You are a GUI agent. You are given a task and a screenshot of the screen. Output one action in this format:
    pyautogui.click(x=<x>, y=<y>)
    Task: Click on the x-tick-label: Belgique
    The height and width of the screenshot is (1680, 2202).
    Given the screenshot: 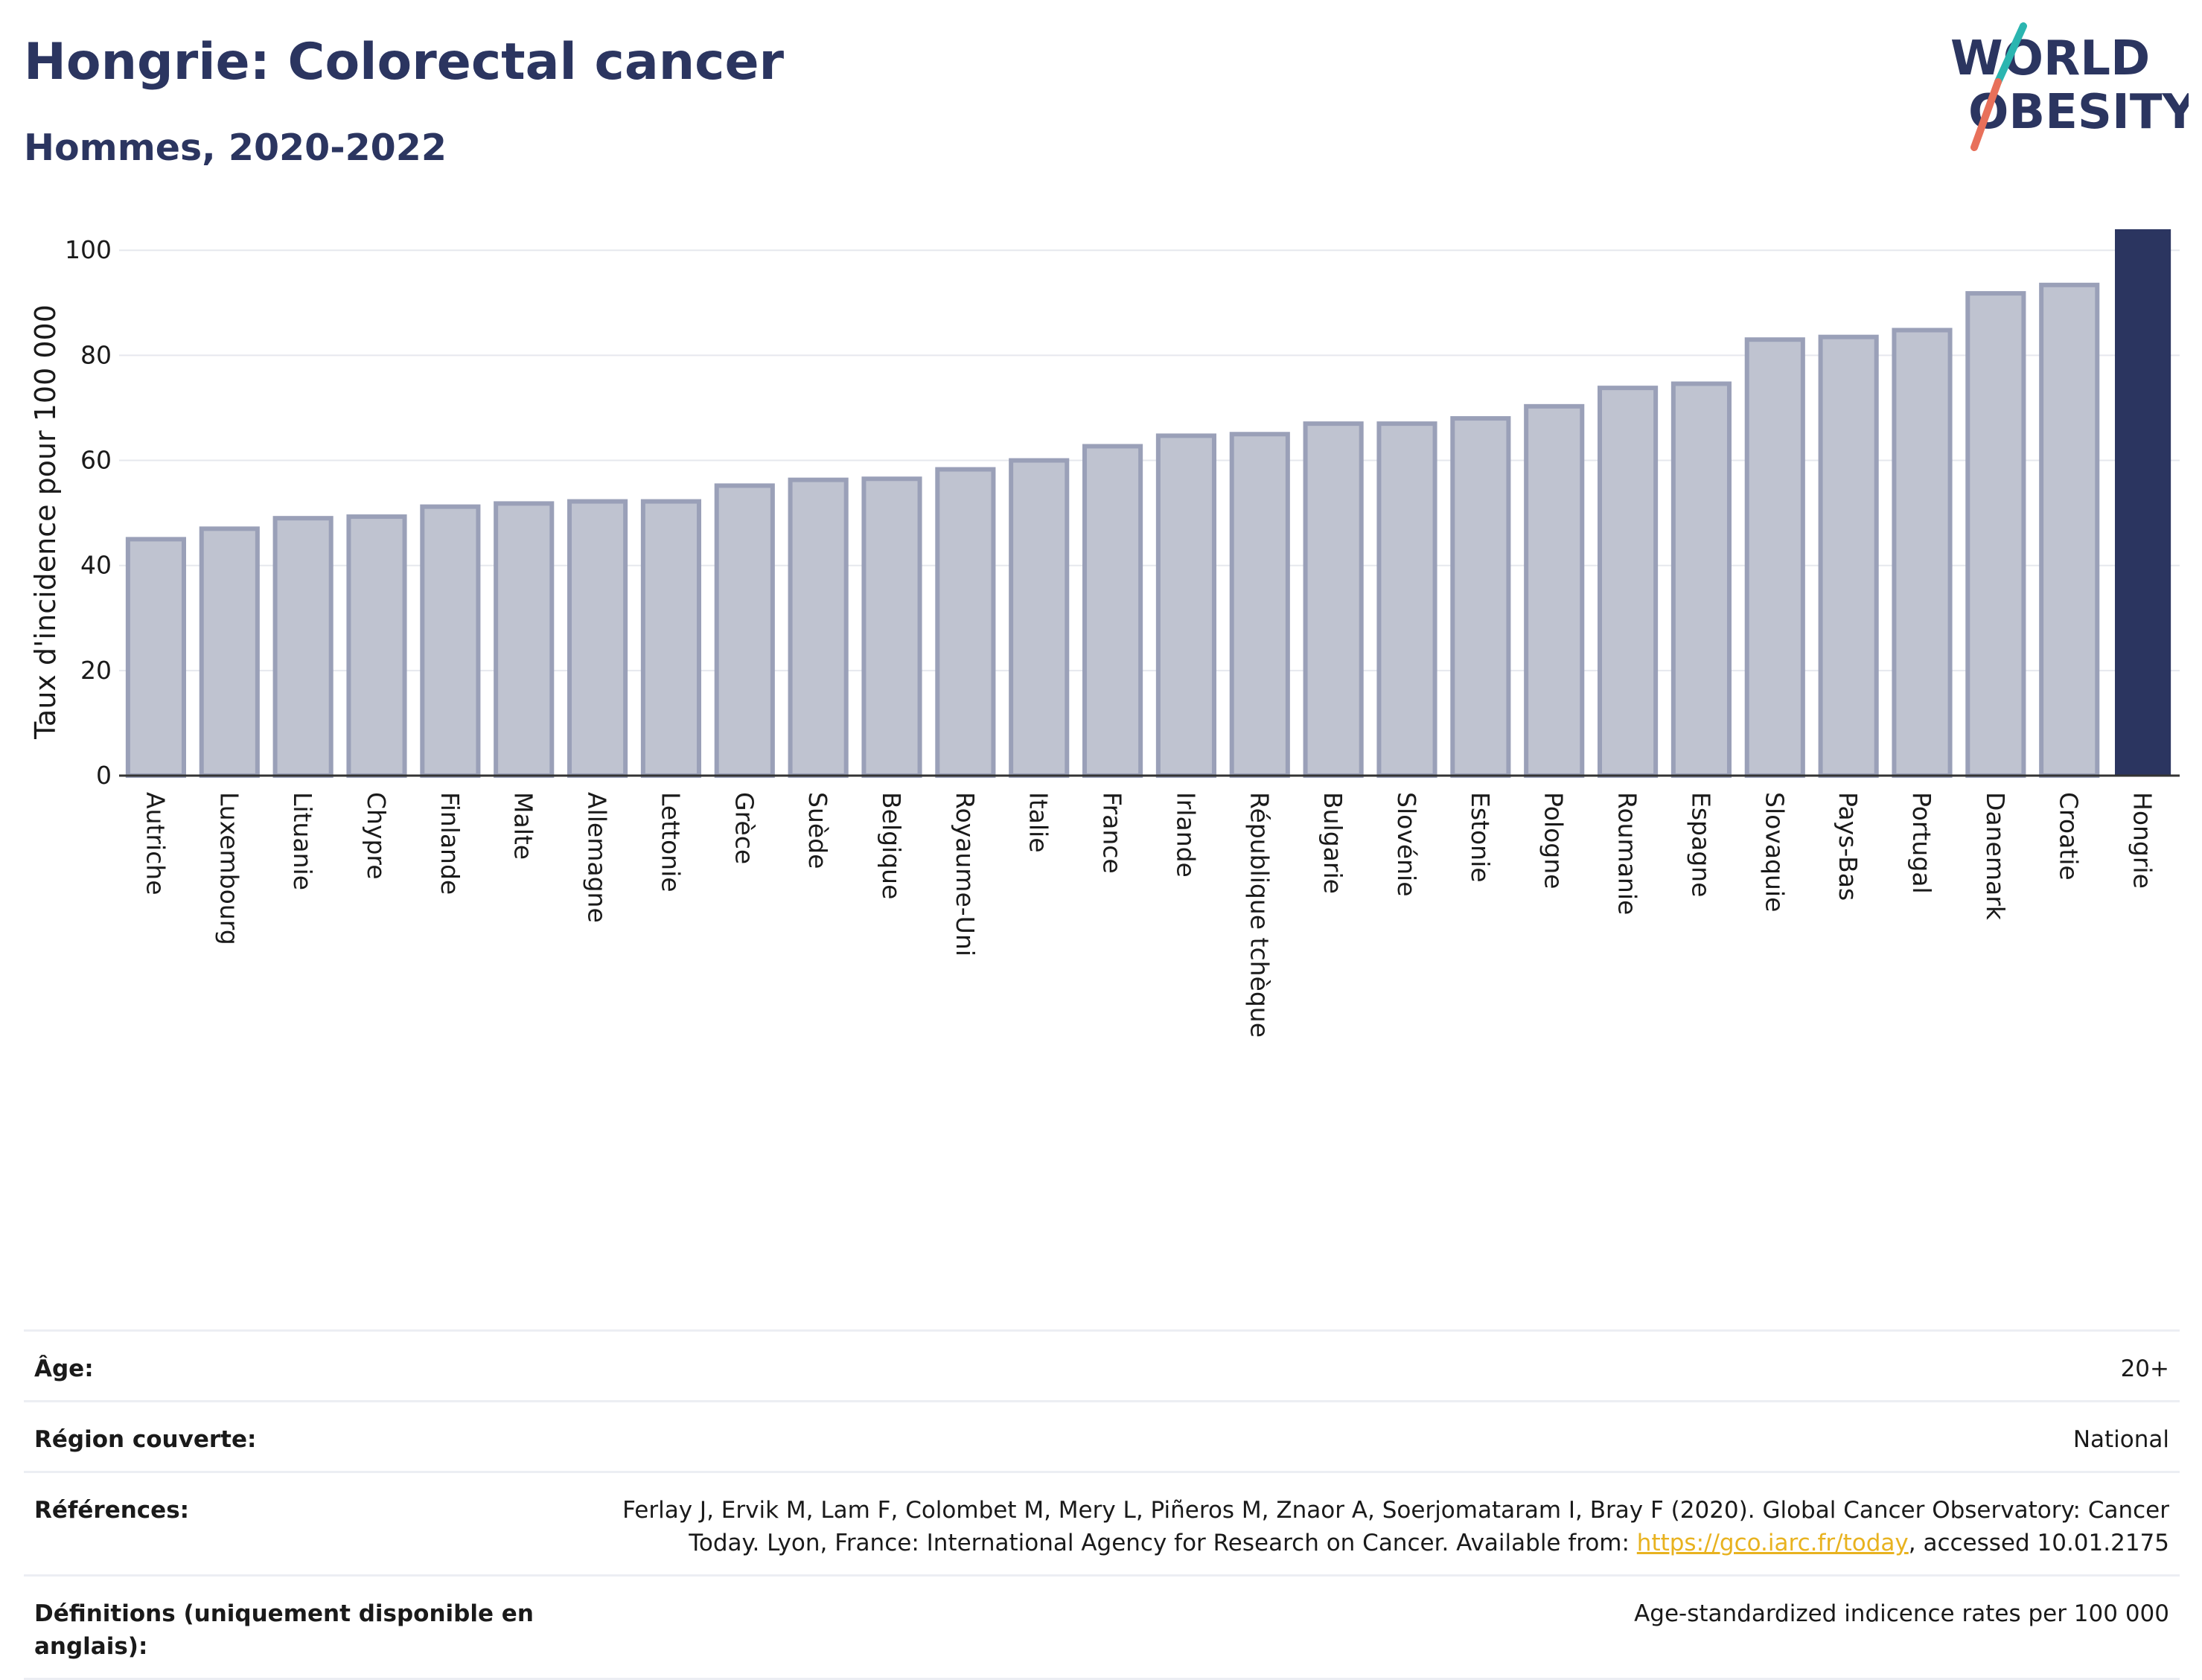 What is the action you would take?
    pyautogui.click(x=891, y=845)
    